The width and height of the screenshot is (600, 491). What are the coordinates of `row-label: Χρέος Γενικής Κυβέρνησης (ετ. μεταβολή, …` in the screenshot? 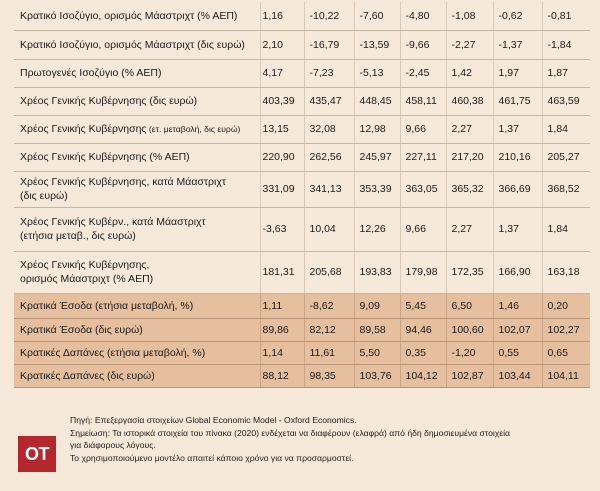 It's located at (137, 129).